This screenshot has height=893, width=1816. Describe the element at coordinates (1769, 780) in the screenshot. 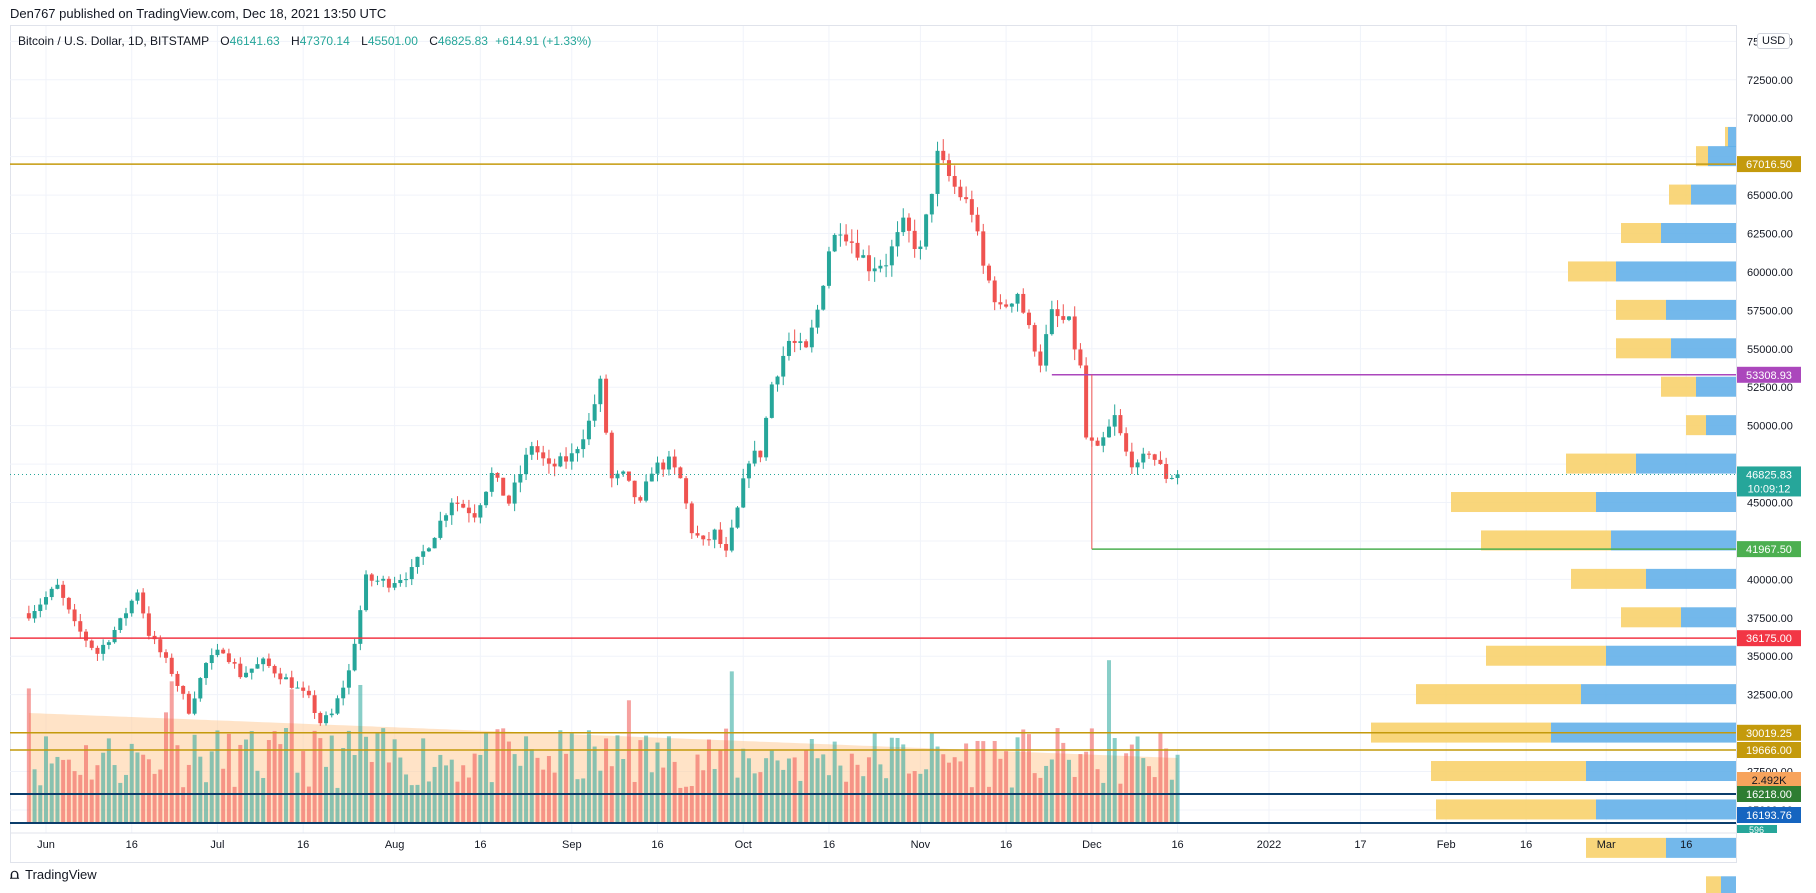

I see `volume-value-tag` at that location.